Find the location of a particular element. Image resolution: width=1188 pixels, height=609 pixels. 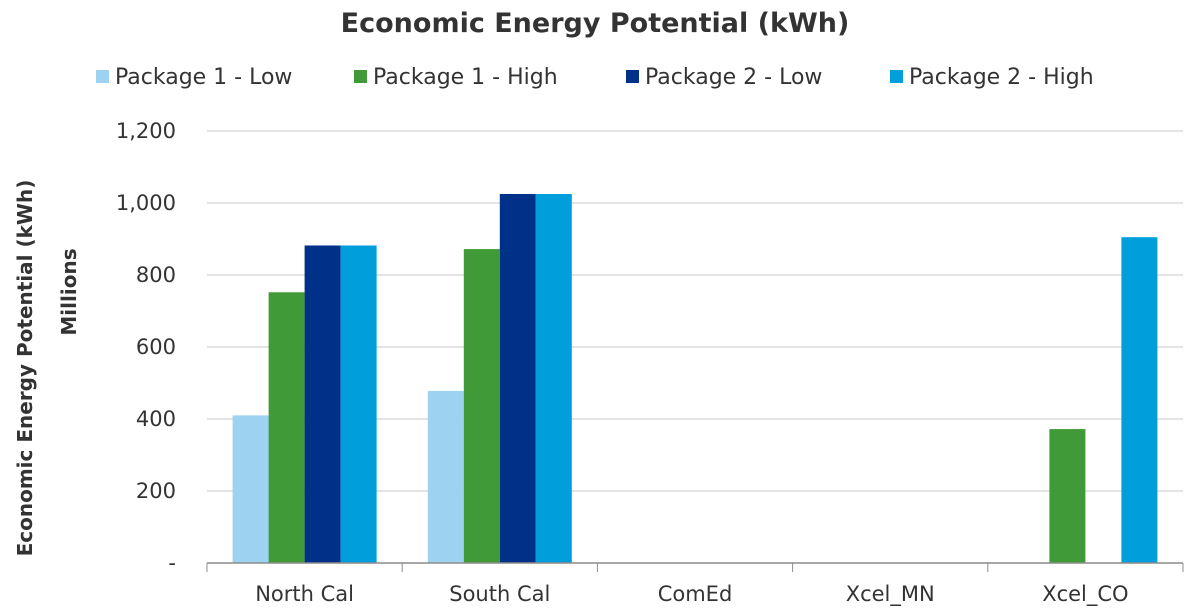

legend-item: Package 1 - Low is located at coordinates (194, 77).